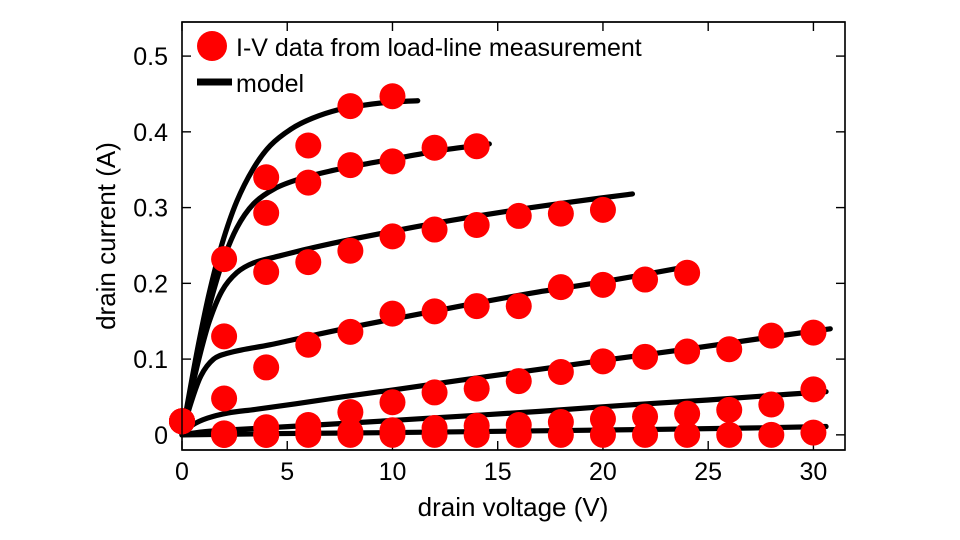  What do you see at coordinates (106, 236) in the screenshot?
I see `y-axis-title: drain current (A)` at bounding box center [106, 236].